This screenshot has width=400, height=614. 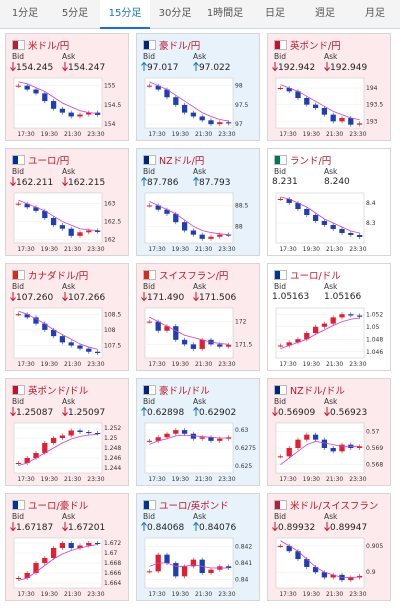 I want to click on bid-value: 0.84068, so click(x=162, y=527).